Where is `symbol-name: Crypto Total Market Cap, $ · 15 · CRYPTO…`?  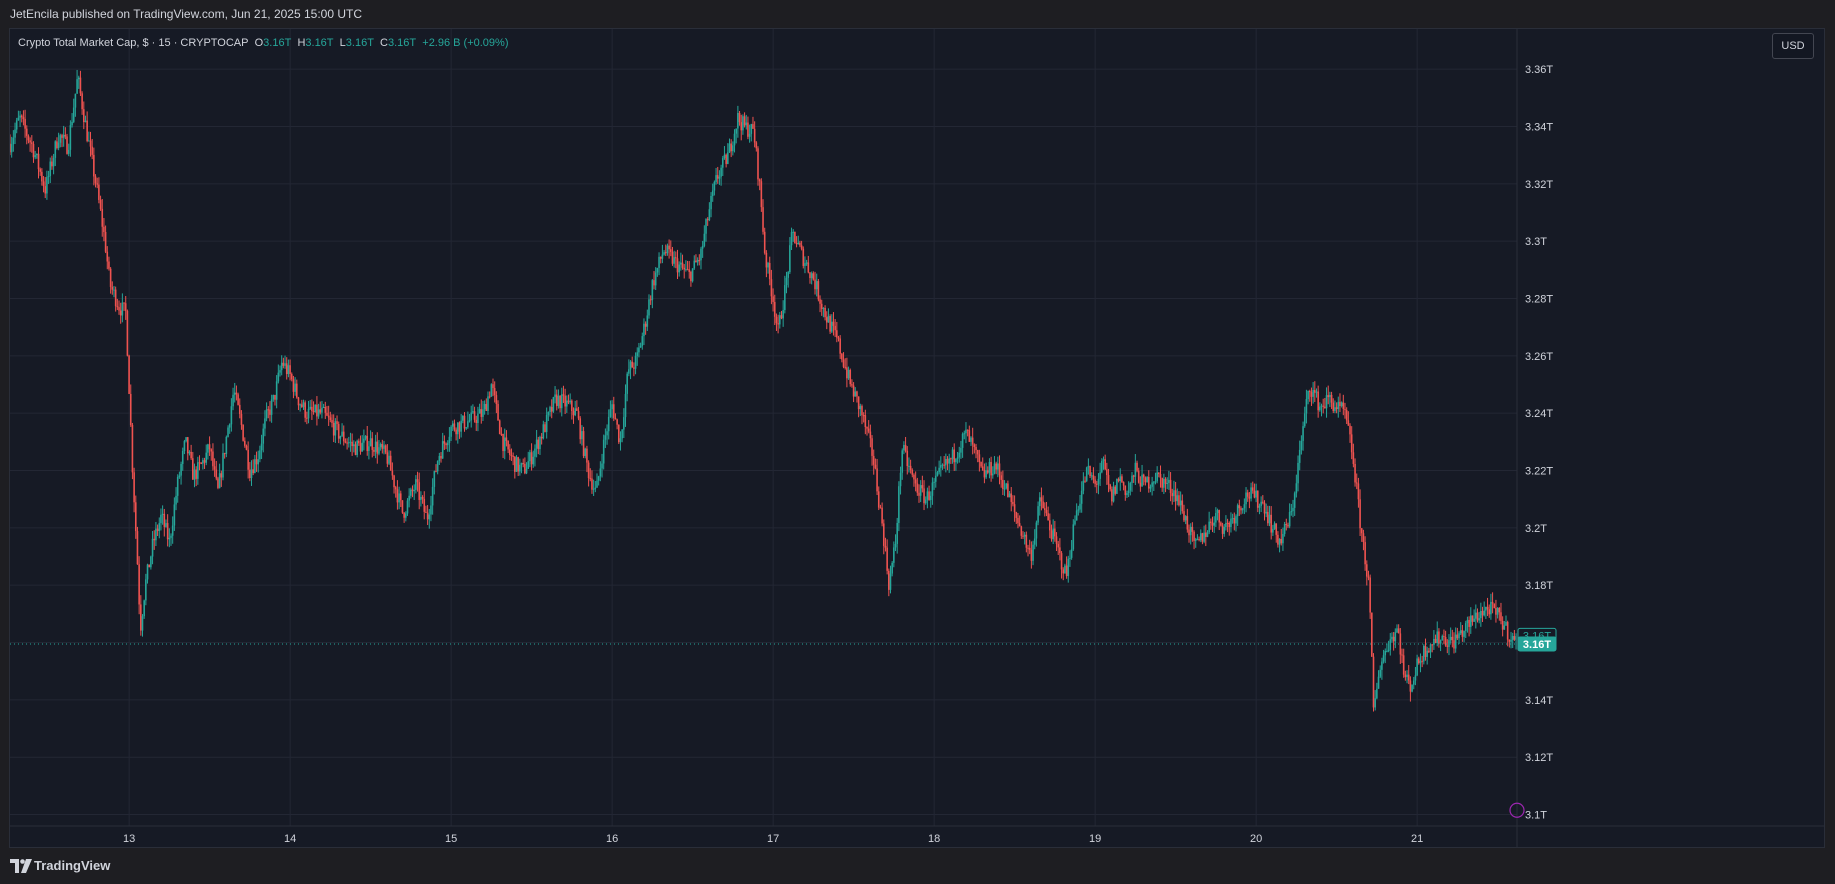 symbol-name: Crypto Total Market Cap, $ · 15 · CRYPTO… is located at coordinates (133, 43).